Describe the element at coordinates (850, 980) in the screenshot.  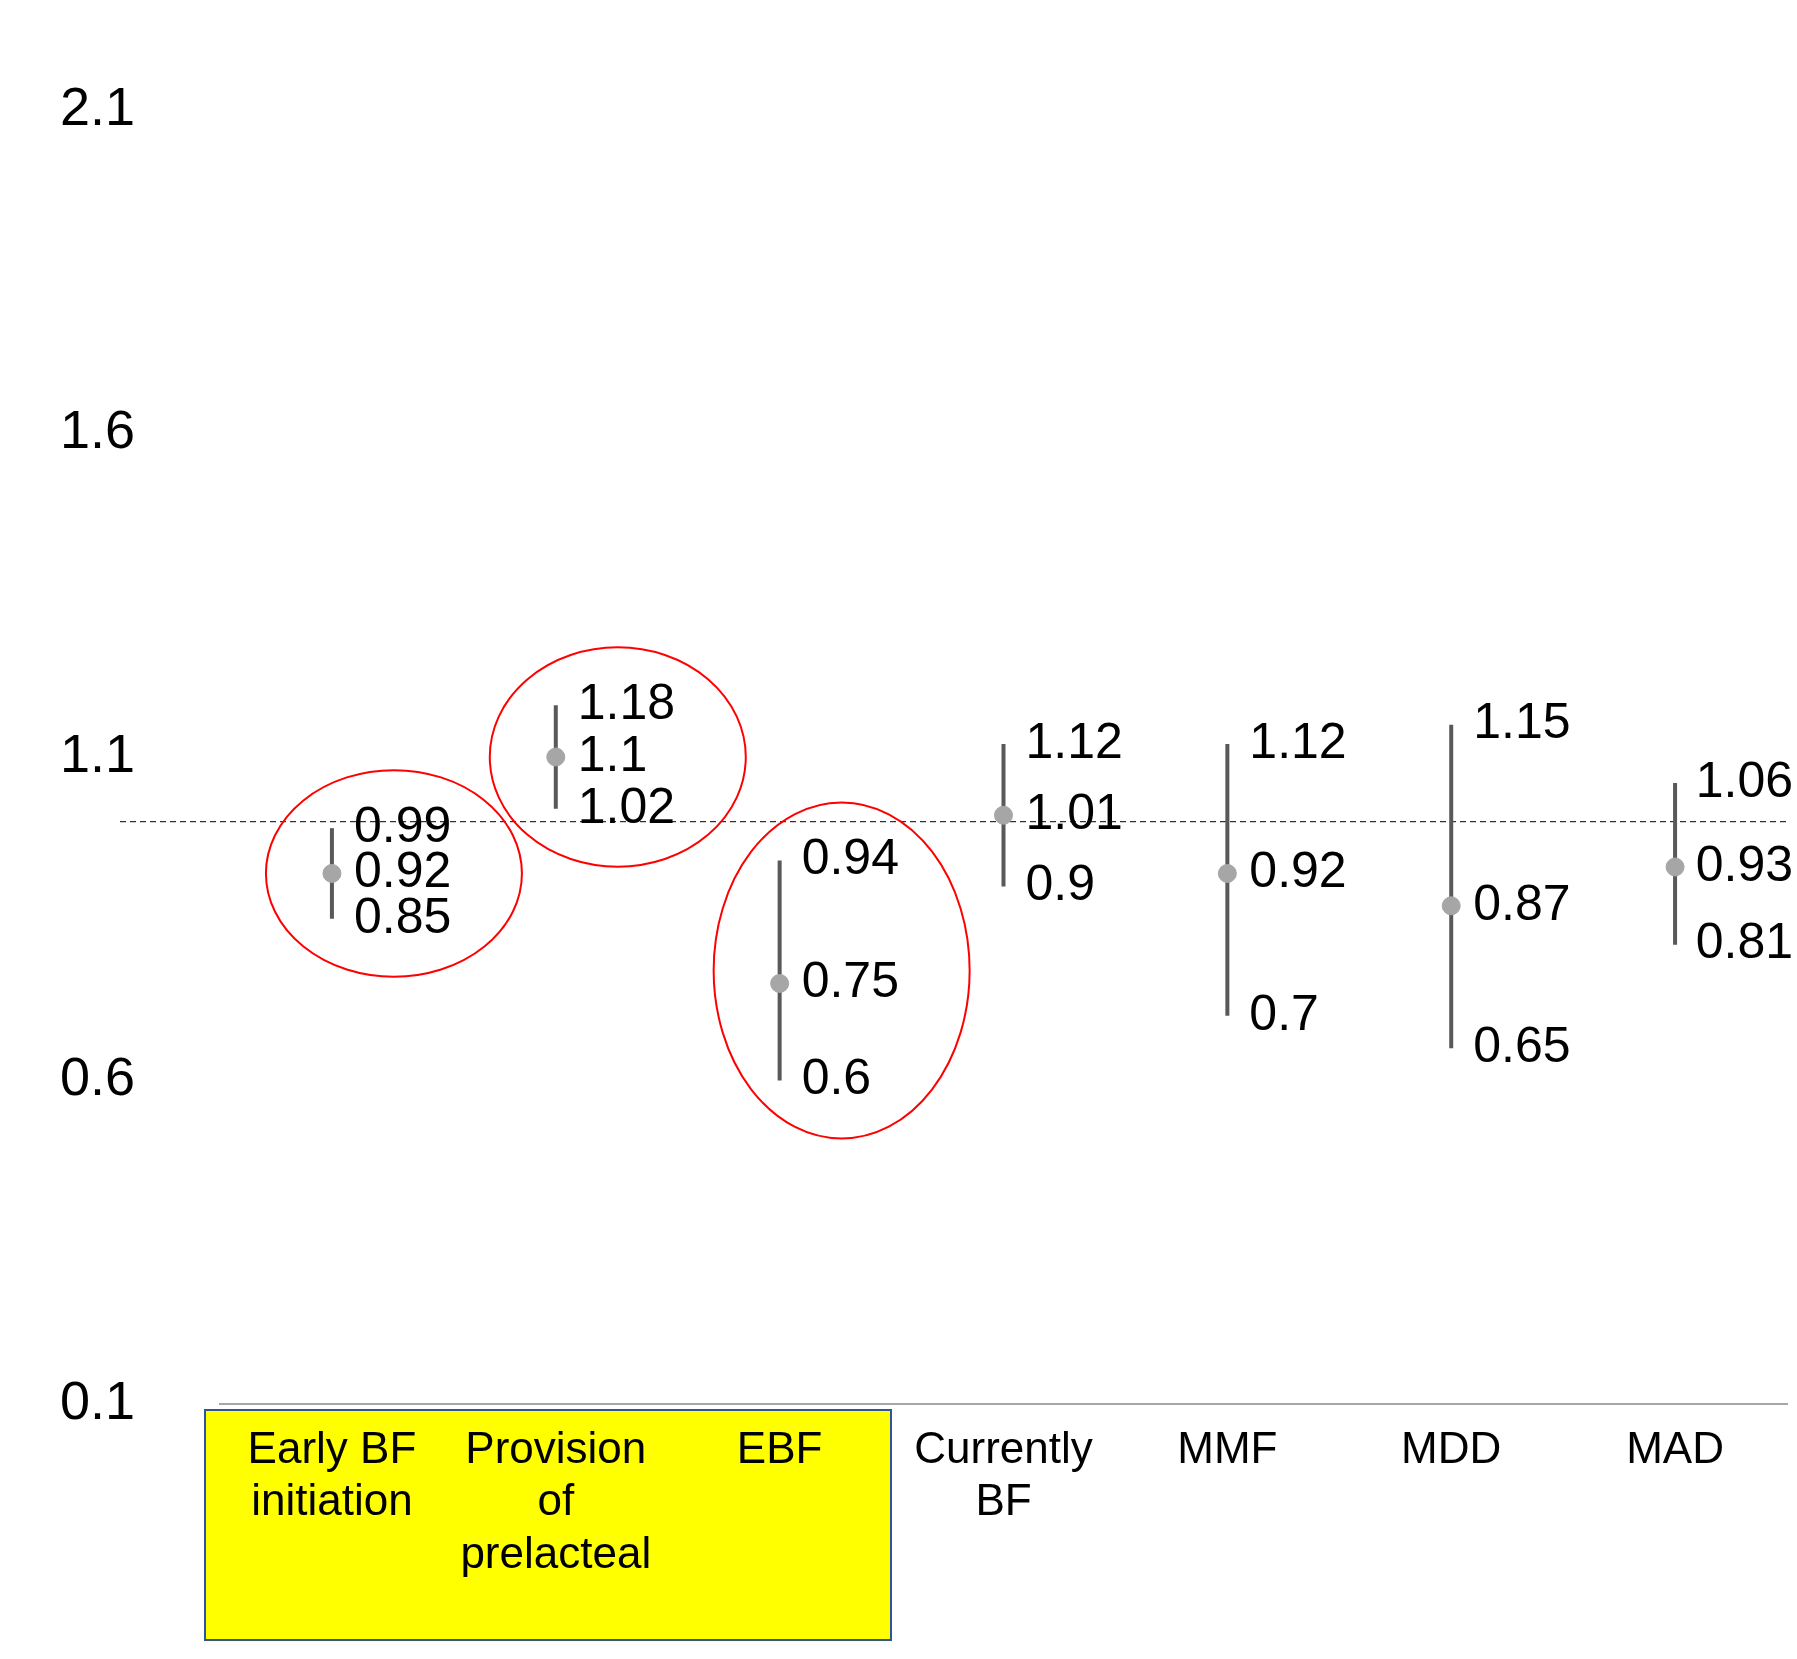
I see `data-label: 0.75` at that location.